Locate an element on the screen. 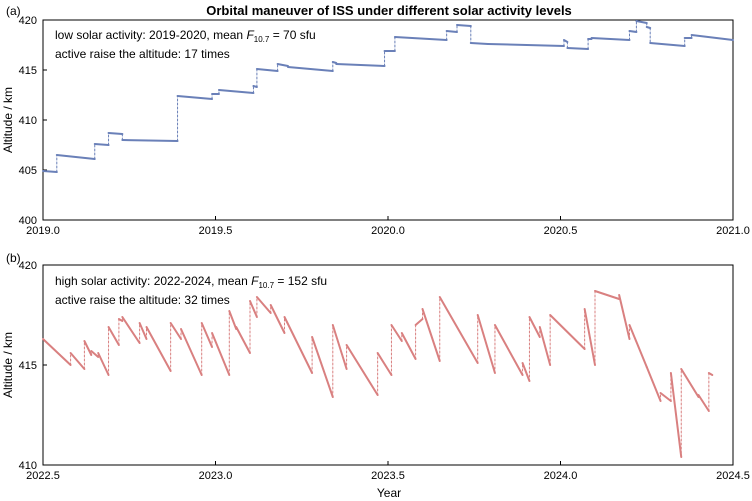 The image size is (752, 501). panel-b-label: (b) is located at coordinates (13, 258).